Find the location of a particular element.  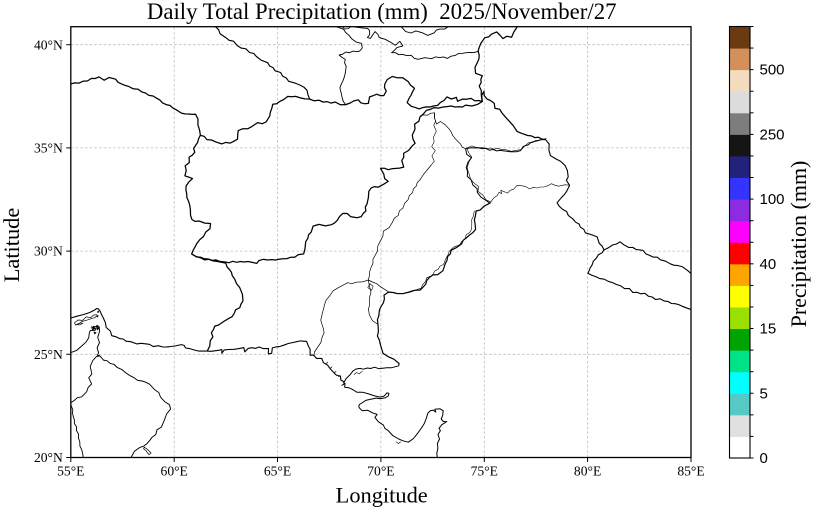

svg-text: 500 is located at coordinates (772, 70).